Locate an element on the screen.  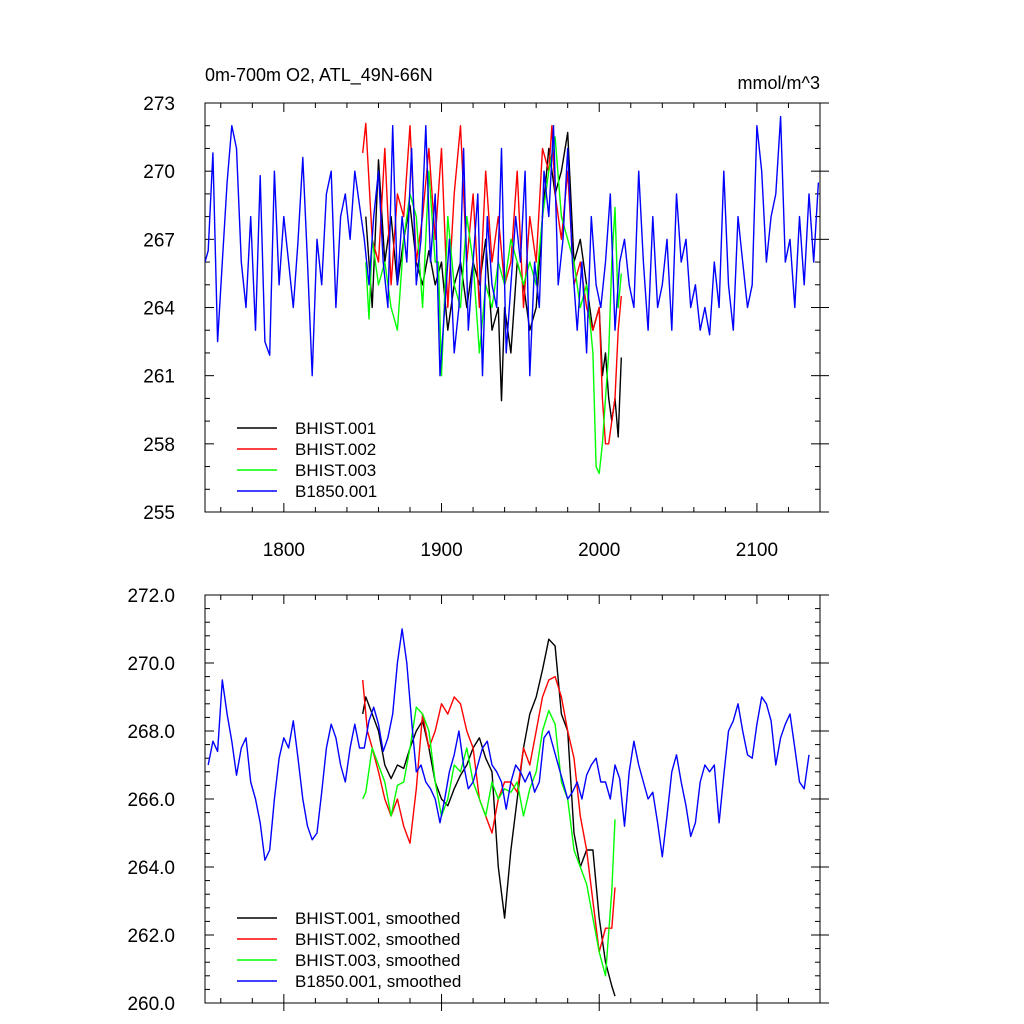
y-tick-label: 264.0 is located at coordinates (151, 868).